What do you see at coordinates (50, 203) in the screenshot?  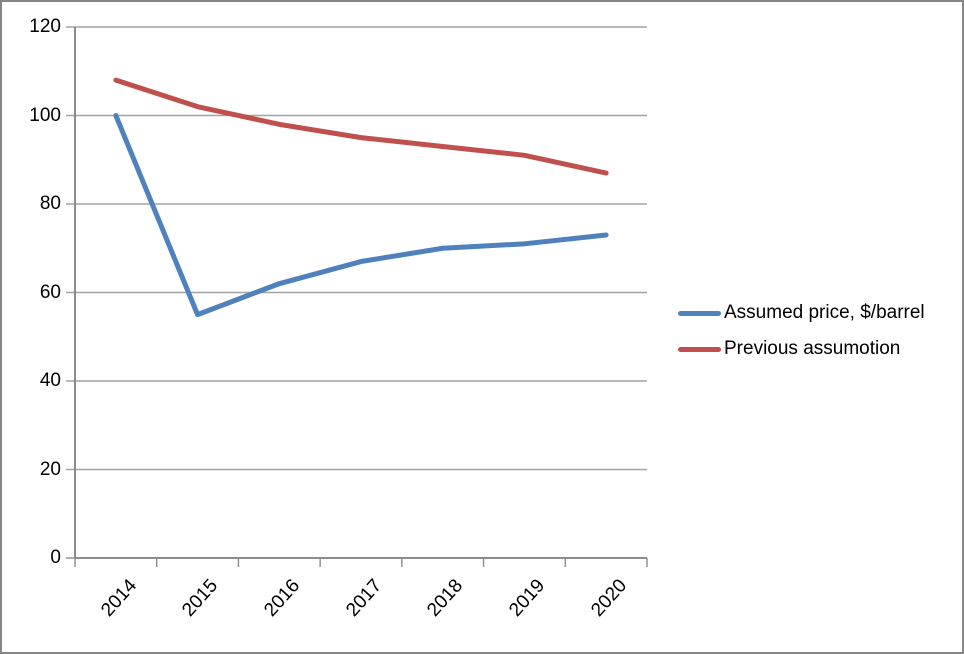 I see `y-axis-label-80: 80` at bounding box center [50, 203].